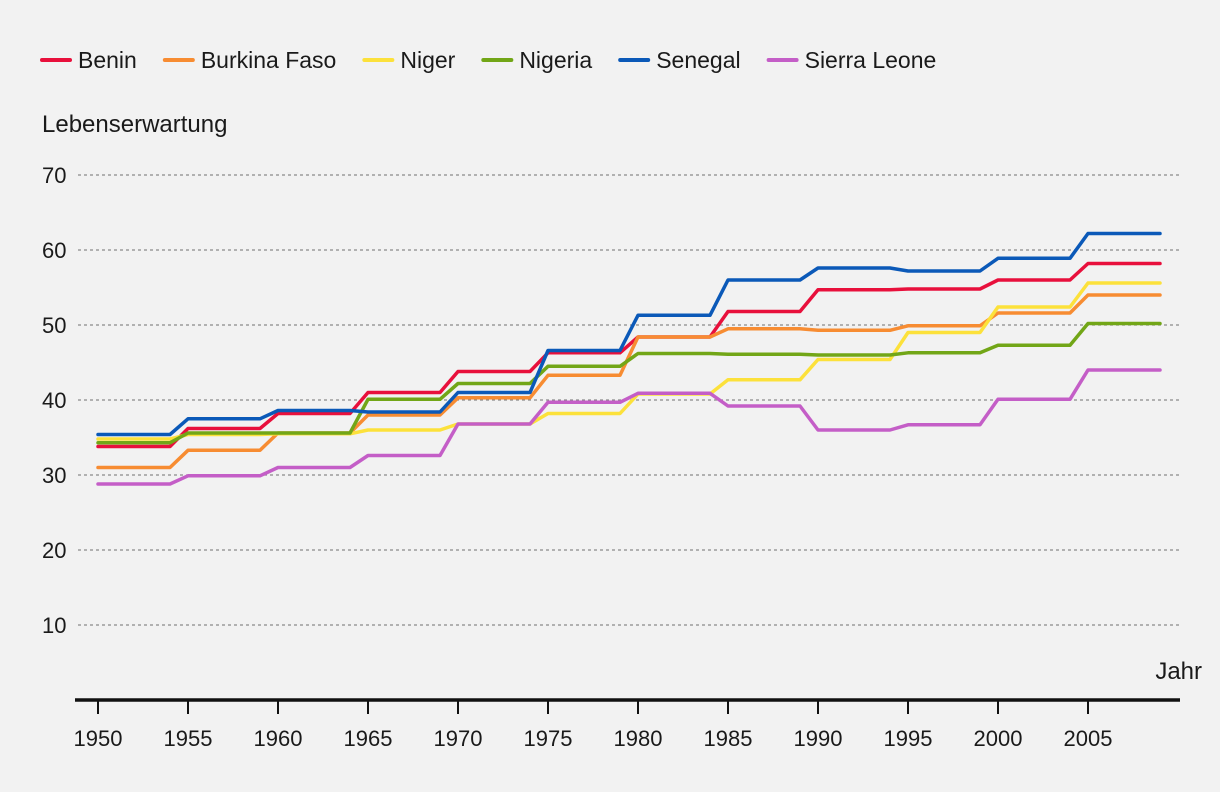  Describe the element at coordinates (427, 60) in the screenshot. I see `legend-label-niger: Niger` at that location.